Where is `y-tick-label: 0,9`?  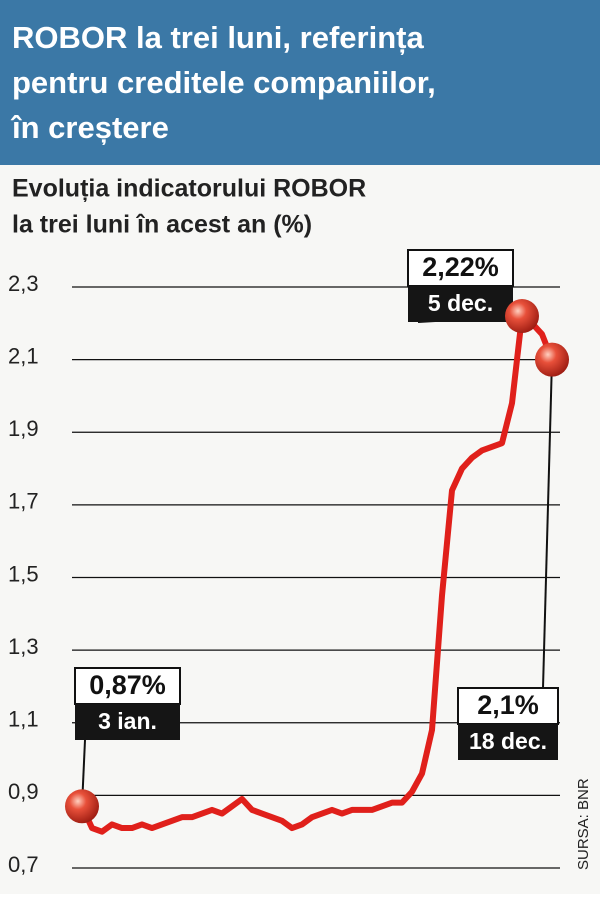 y-tick-label: 0,9 is located at coordinates (23, 791).